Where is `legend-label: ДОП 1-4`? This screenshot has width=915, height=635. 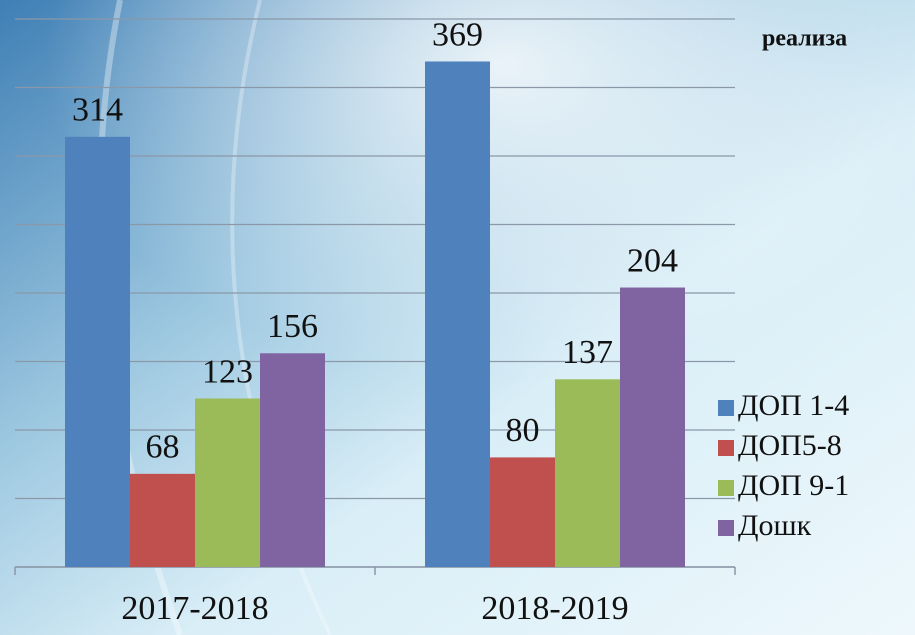
legend-label: ДОП 1-4 is located at coordinates (793, 405).